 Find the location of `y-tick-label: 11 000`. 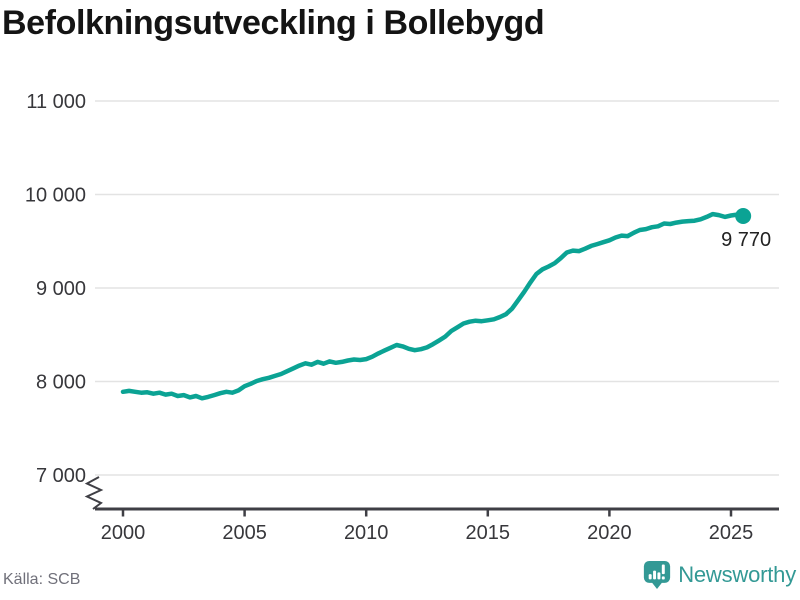

y-tick-label: 11 000 is located at coordinates (56, 102).